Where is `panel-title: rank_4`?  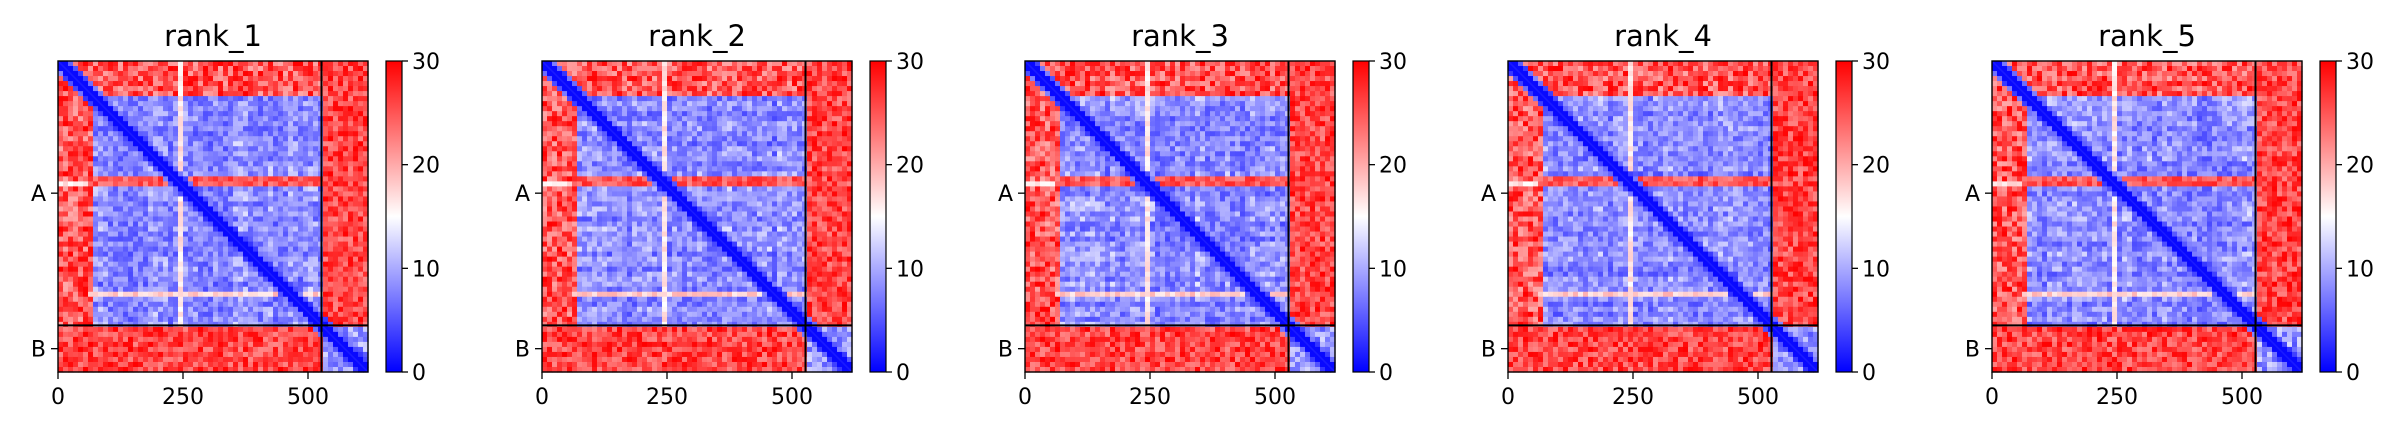 panel-title: rank_4 is located at coordinates (1663, 36).